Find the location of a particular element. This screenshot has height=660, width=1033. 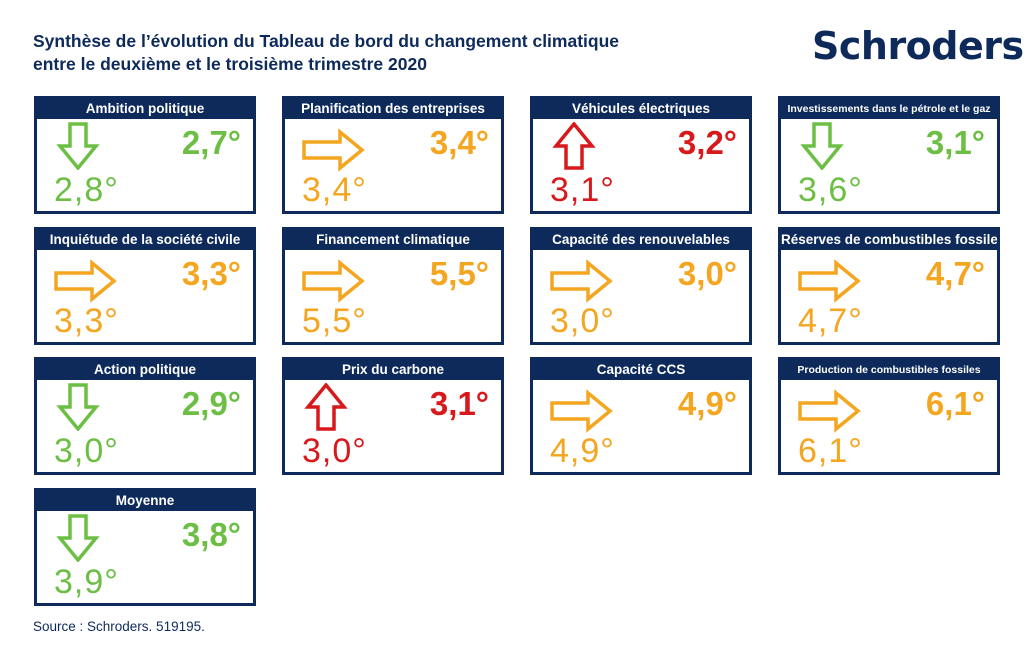

current-value: 3,8° is located at coordinates (211, 534).